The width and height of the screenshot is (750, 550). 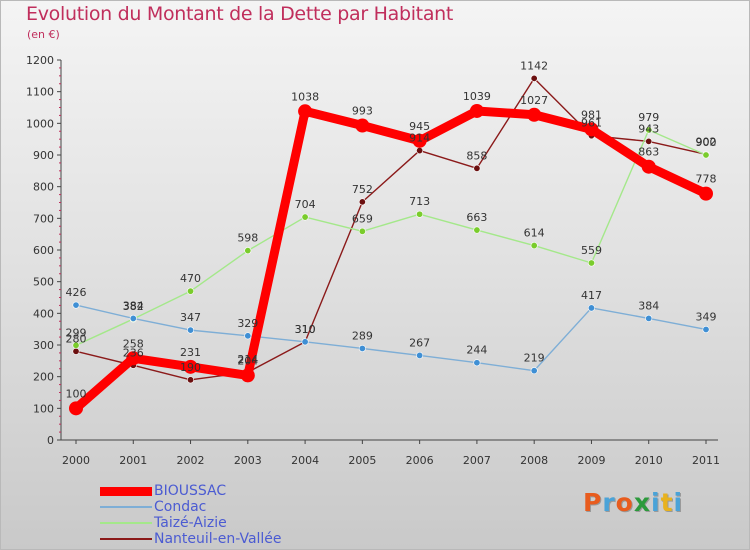 I want to click on data-label-nanteuil-en-vallee: 902, so click(x=706, y=141).